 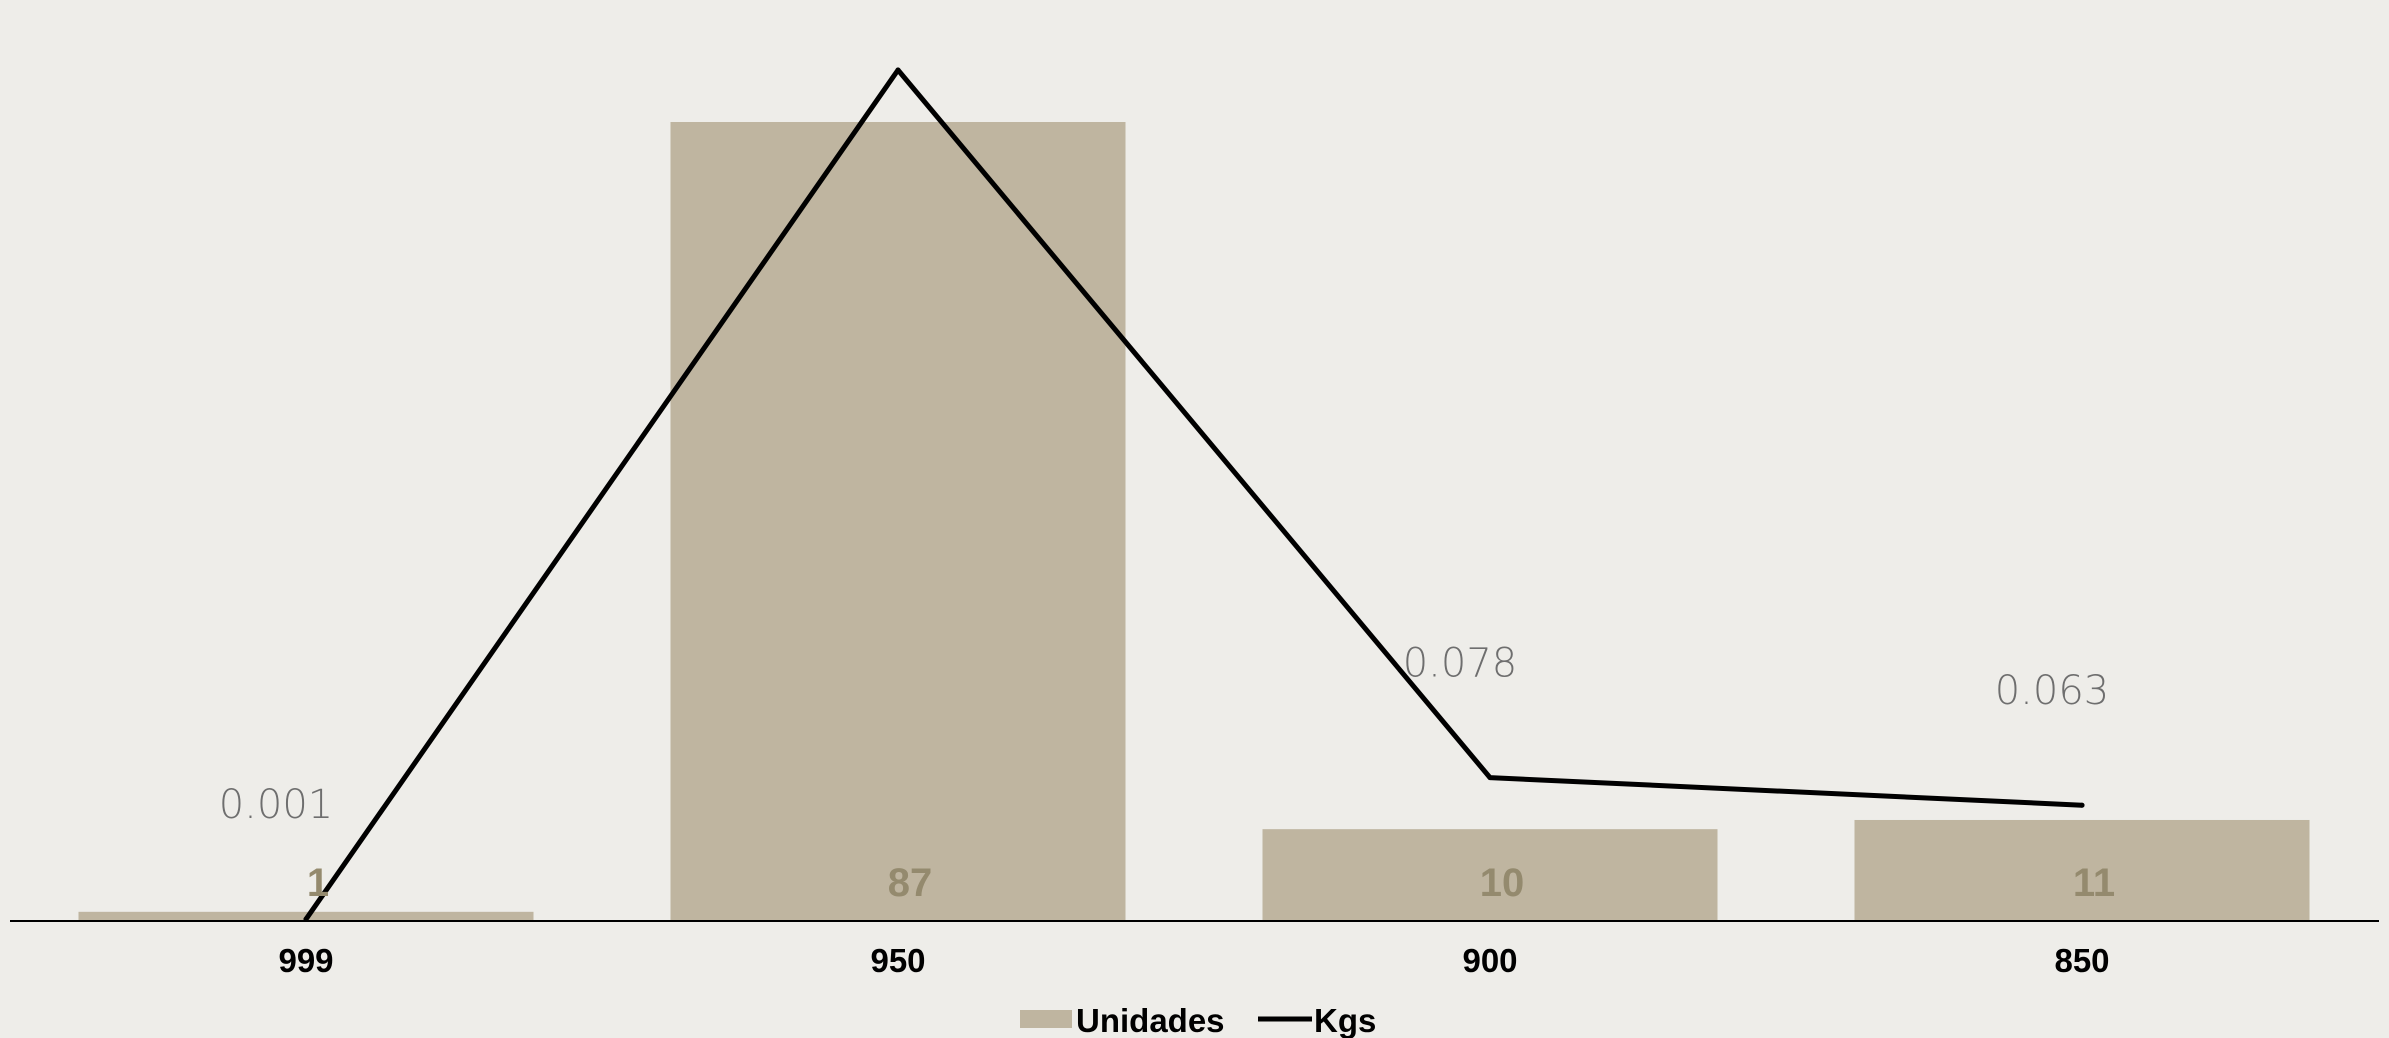 What do you see at coordinates (910, 883) in the screenshot?
I see `bar-value-label-950: 87` at bounding box center [910, 883].